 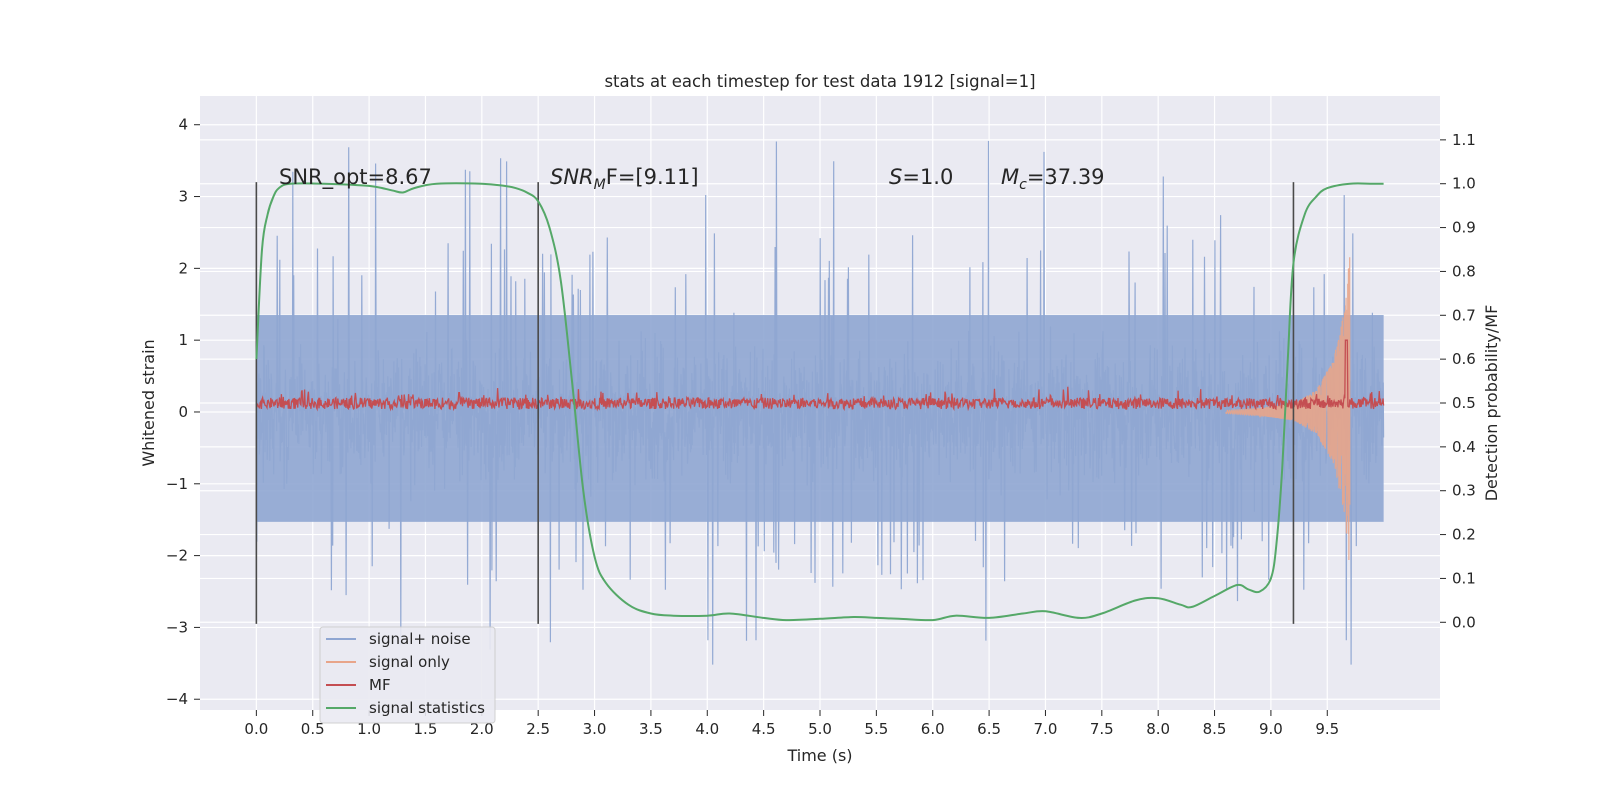 I want to click on x-tick-label: 7.5, so click(x=1102, y=729).